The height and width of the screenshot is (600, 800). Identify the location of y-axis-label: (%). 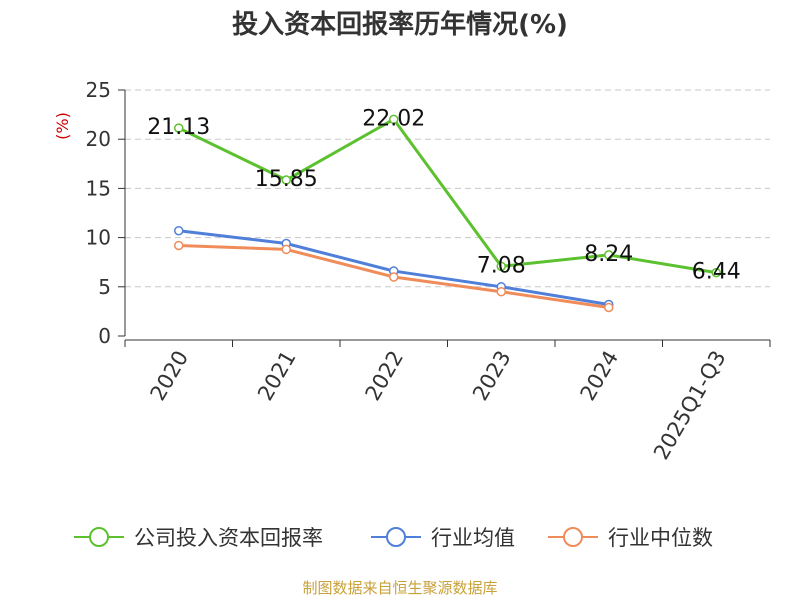
(62, 126).